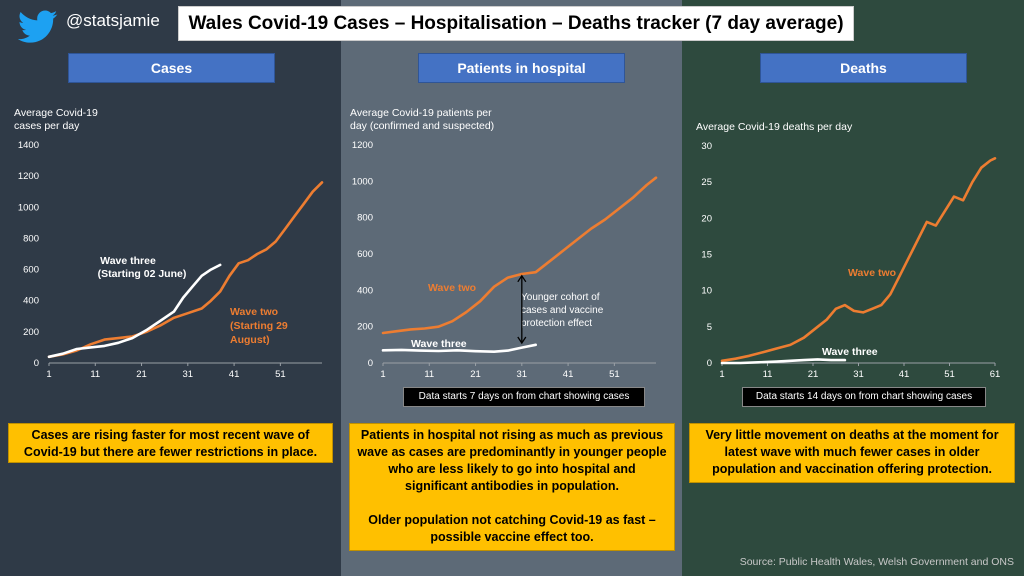 The width and height of the screenshot is (1024, 576). What do you see at coordinates (250, 340) in the screenshot?
I see `series-annotation: August)` at bounding box center [250, 340].